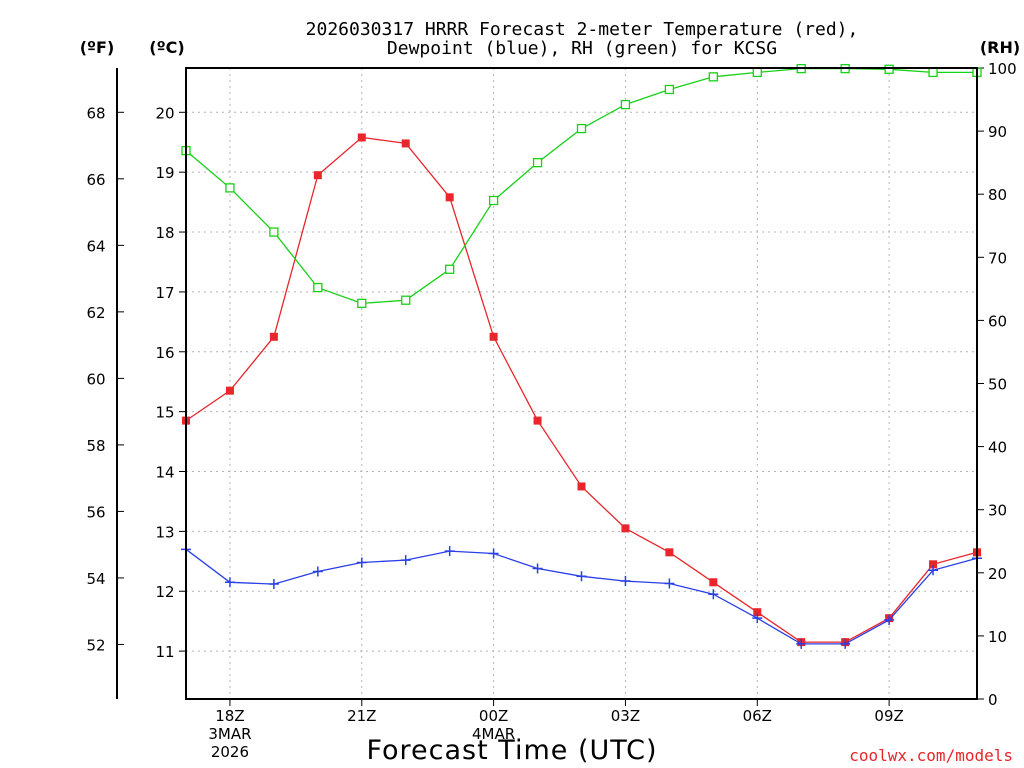 The width and height of the screenshot is (1024, 768). What do you see at coordinates (164, 592) in the screenshot?
I see `celsius-tick-label: 12` at bounding box center [164, 592].